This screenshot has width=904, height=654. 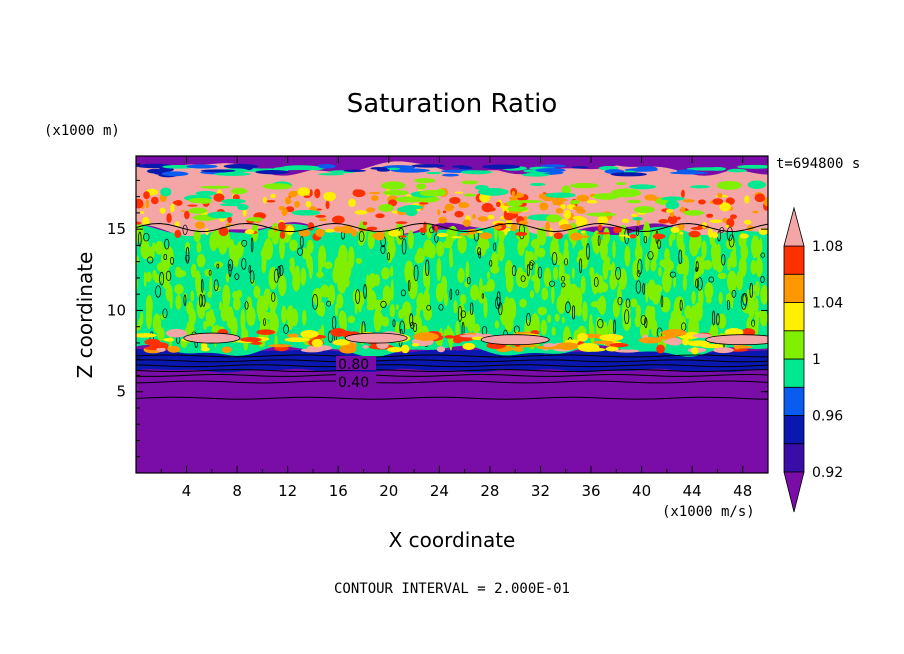 What do you see at coordinates (237, 491) in the screenshot?
I see `x-tick-label: 8` at bounding box center [237, 491].